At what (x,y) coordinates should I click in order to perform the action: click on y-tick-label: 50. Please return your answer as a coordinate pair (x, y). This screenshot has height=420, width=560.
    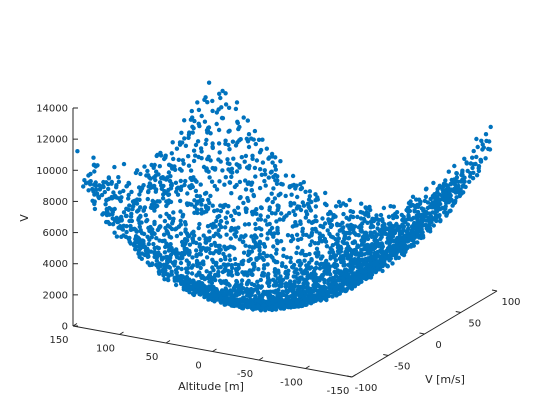
    Looking at the image, I should click on (474, 324).